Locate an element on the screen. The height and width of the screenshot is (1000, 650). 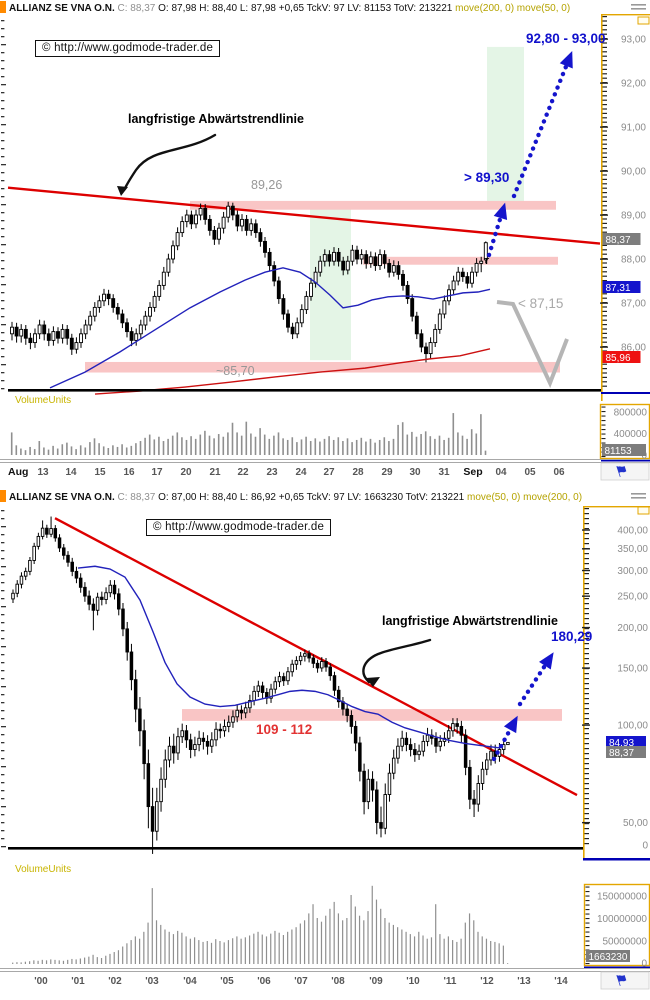
svg-text: 28 is located at coordinates (358, 472).